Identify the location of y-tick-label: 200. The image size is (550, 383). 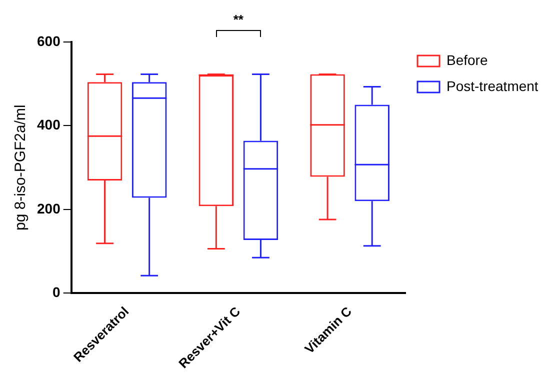
(49, 208).